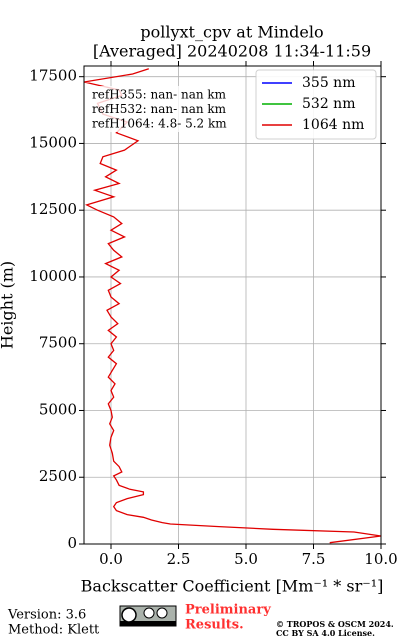  I want to click on legend-label: 355 nm, so click(328, 83).